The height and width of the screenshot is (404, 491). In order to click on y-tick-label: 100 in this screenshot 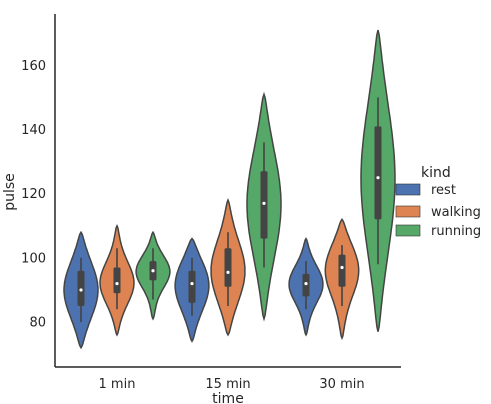, I will do `click(33, 258)`.